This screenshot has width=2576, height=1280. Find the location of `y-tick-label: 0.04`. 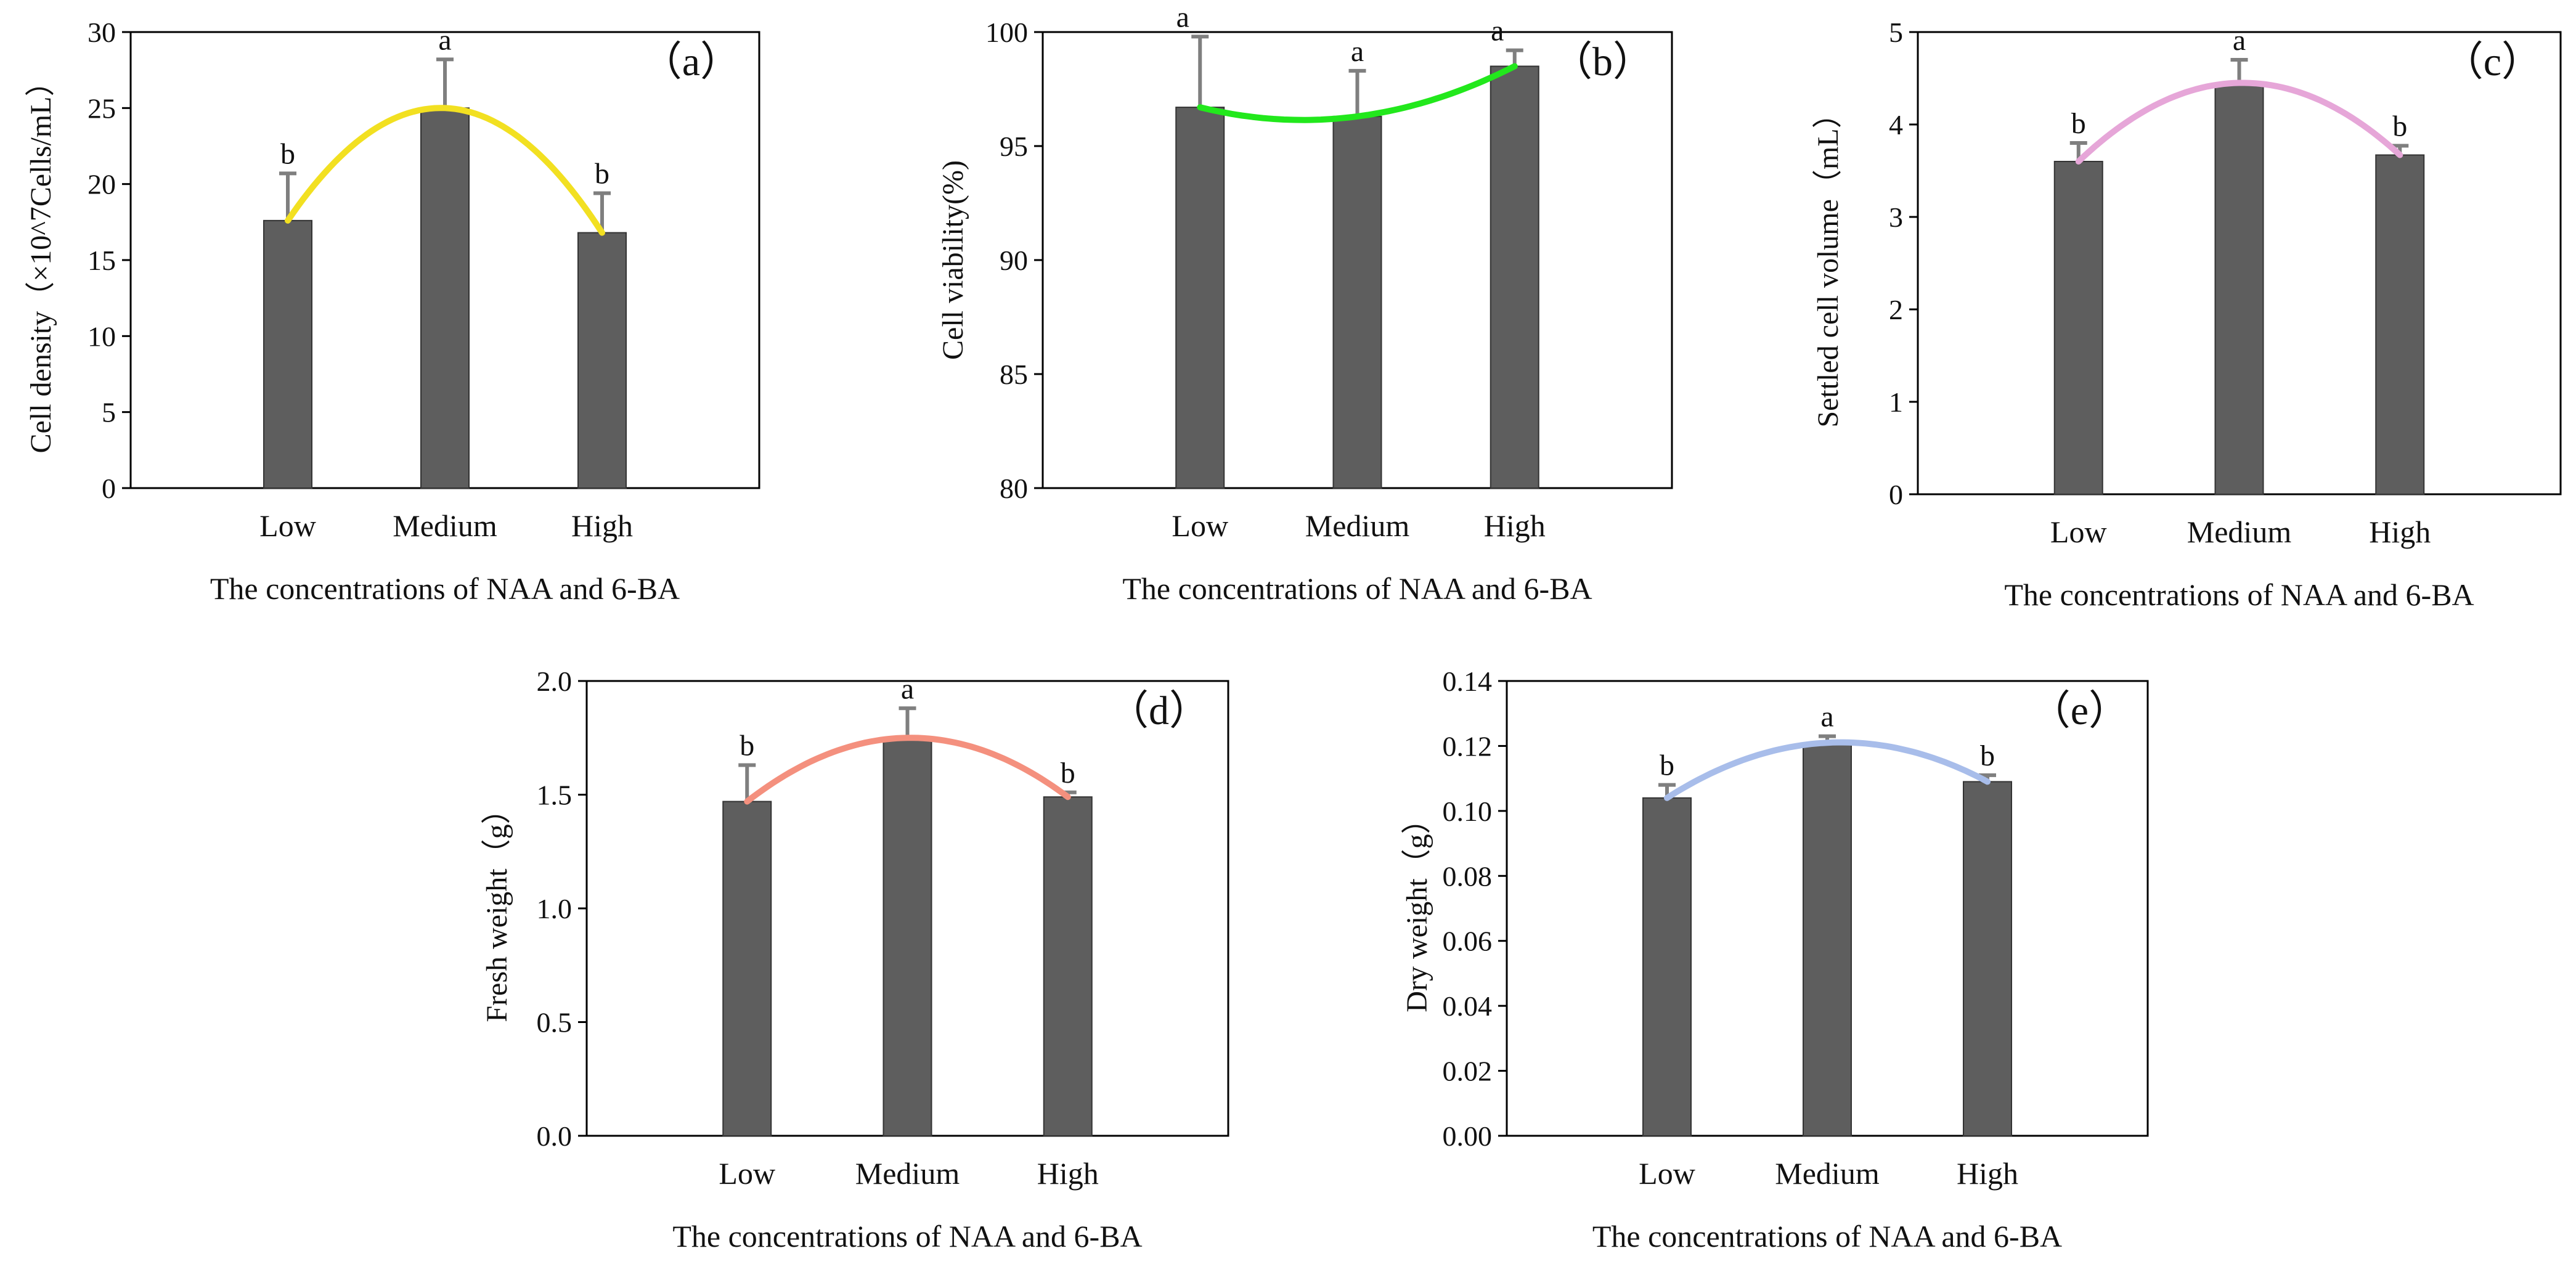

y-tick-label: 0.04 is located at coordinates (1468, 1006).